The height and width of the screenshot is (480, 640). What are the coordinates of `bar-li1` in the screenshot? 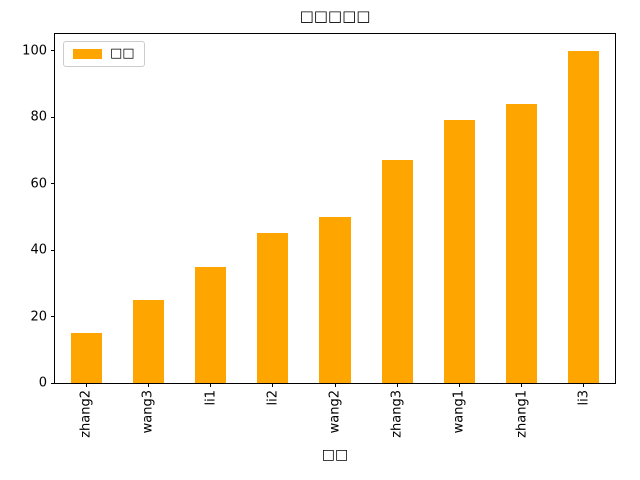 It's located at (211, 324).